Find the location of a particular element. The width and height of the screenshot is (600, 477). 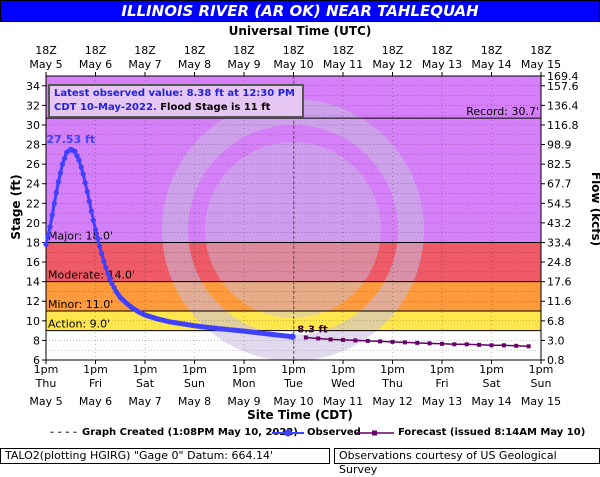

bottom-axis-title: Site Time (CDT) is located at coordinates (300, 415).